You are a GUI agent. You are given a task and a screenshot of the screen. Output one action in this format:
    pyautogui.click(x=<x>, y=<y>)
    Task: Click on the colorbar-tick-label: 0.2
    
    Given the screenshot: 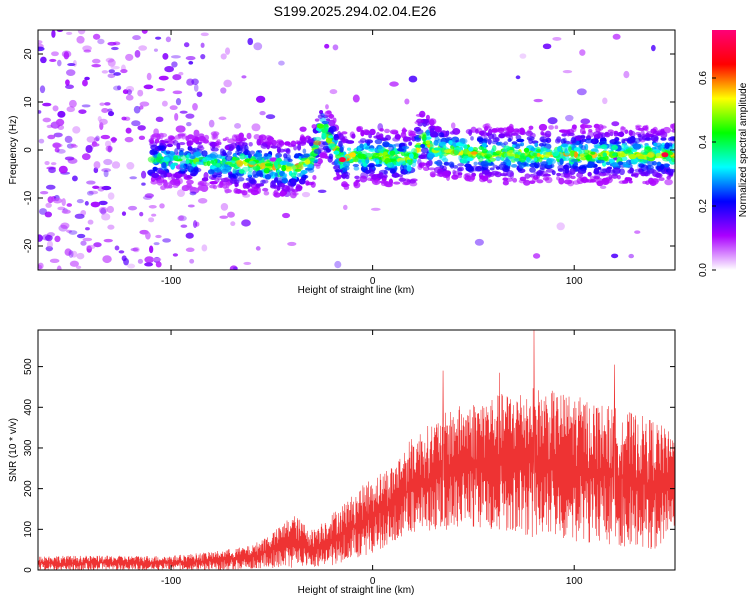 What is the action you would take?
    pyautogui.click(x=703, y=206)
    